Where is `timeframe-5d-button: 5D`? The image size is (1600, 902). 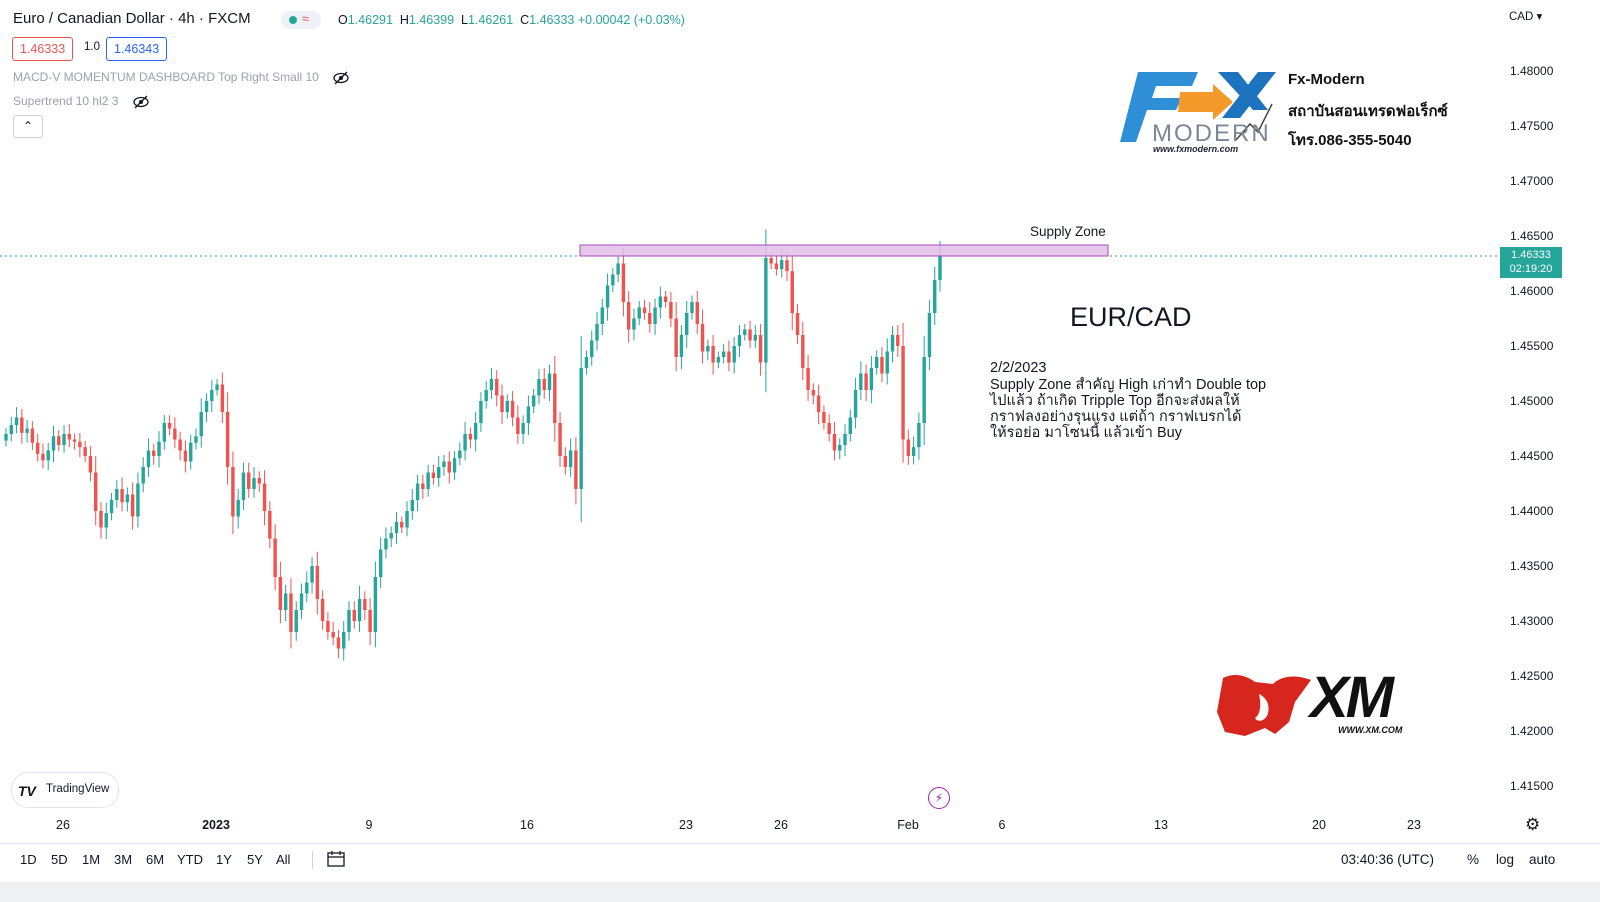
timeframe-5d-button: 5D is located at coordinates (59, 859).